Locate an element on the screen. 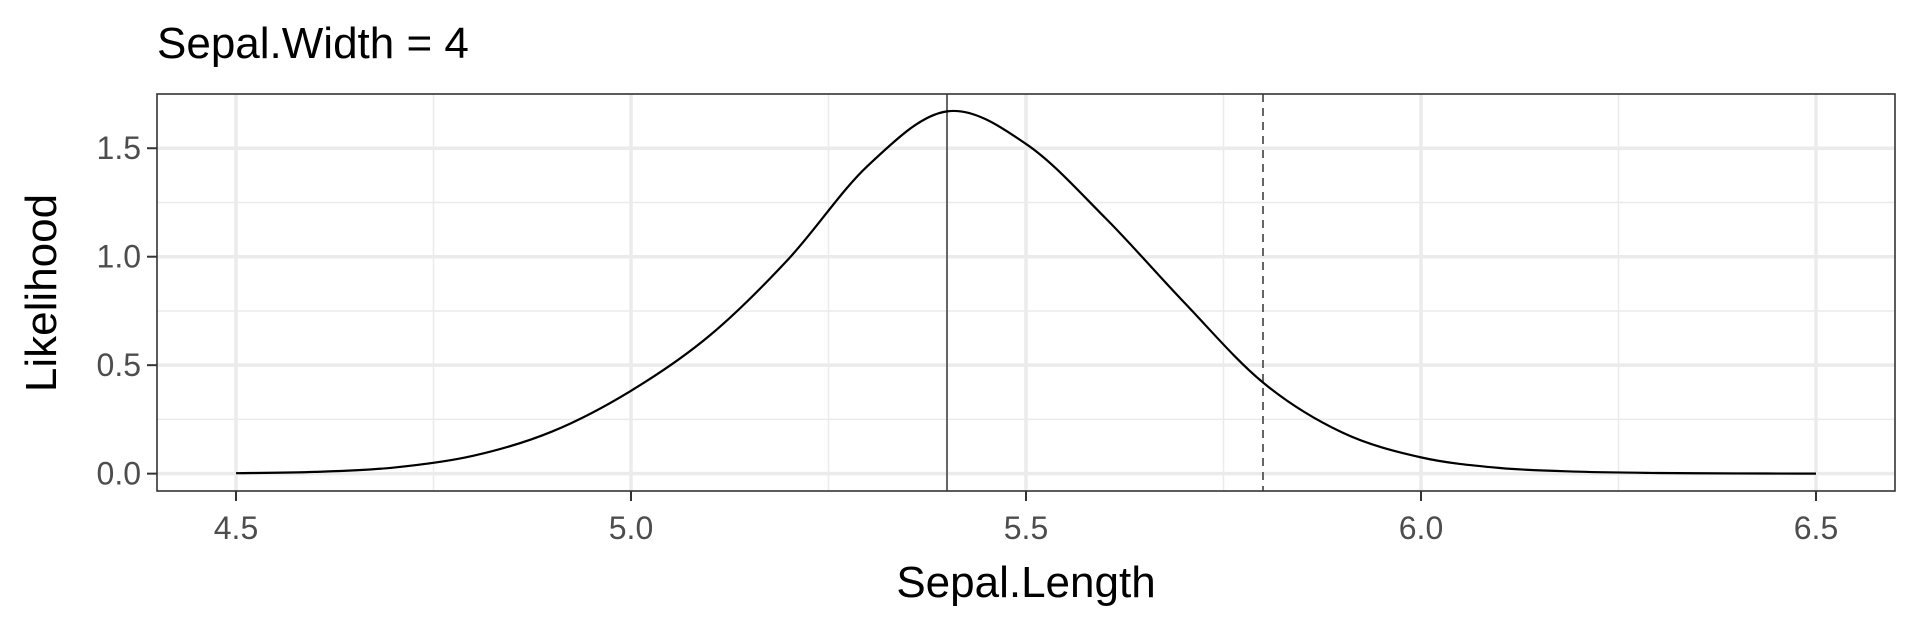 The image size is (1920, 633). x-axis: 4.5 5.0 5.5 6.0 6.5 is located at coordinates (1026, 518).